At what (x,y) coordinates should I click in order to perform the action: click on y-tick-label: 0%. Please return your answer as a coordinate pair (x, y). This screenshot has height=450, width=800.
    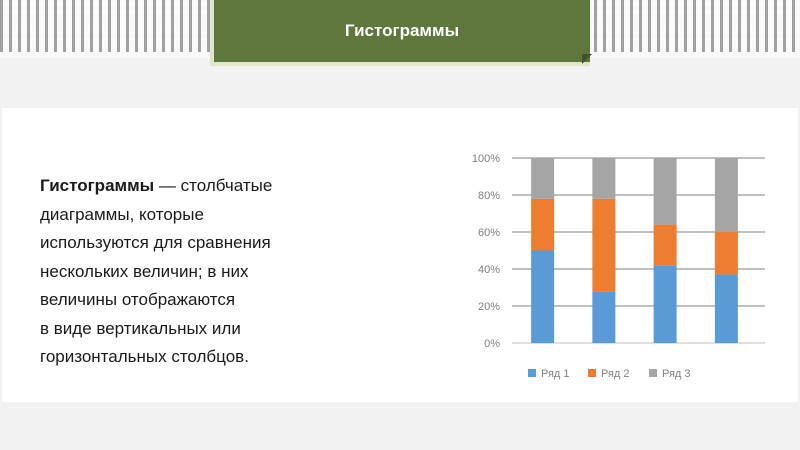
    Looking at the image, I should click on (492, 344).